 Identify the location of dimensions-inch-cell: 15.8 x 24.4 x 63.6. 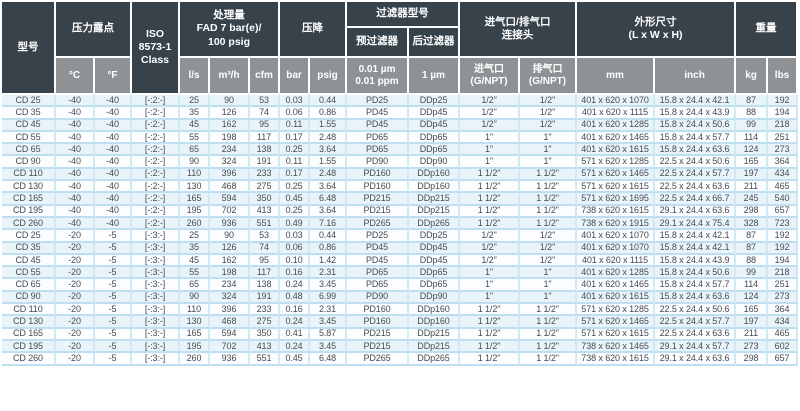
(696, 298).